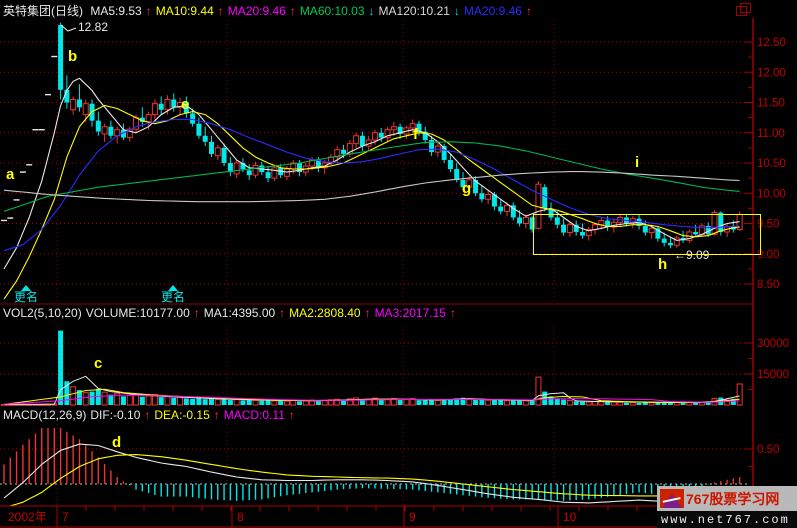 Image resolution: width=797 pixels, height=528 pixels. What do you see at coordinates (182, 415) in the screenshot?
I see `indicator-value: DEA:-0.15` at bounding box center [182, 415].